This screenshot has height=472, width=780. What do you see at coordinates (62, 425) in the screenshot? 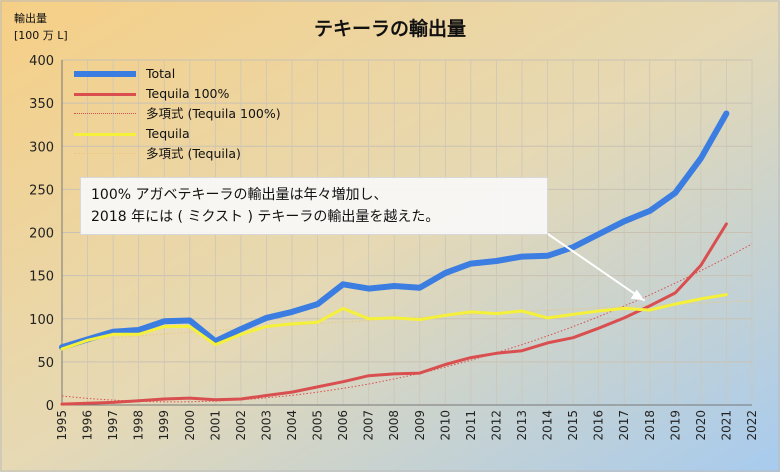
I see `x-tick-label: 1995` at bounding box center [62, 425].